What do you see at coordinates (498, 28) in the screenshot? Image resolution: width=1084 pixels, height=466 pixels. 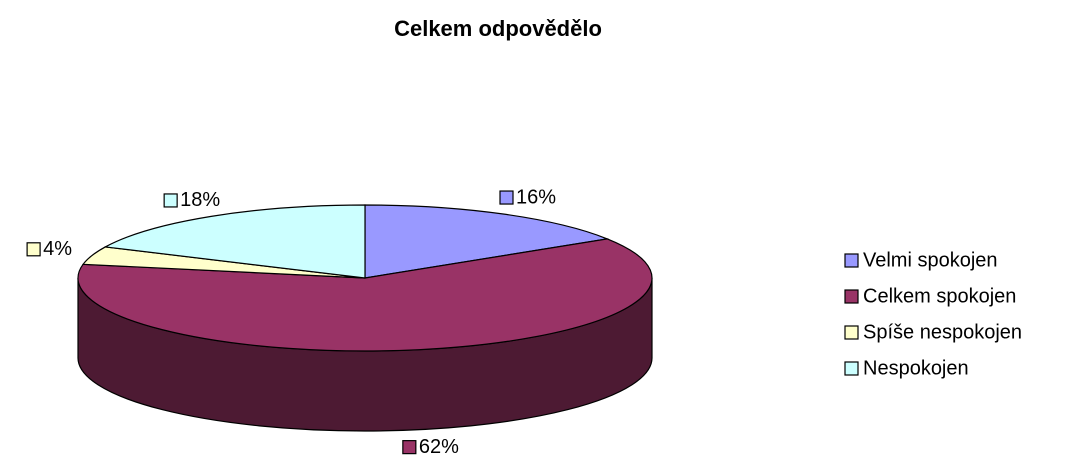 I see `chart-title: Celkem odpovědělo` at bounding box center [498, 28].